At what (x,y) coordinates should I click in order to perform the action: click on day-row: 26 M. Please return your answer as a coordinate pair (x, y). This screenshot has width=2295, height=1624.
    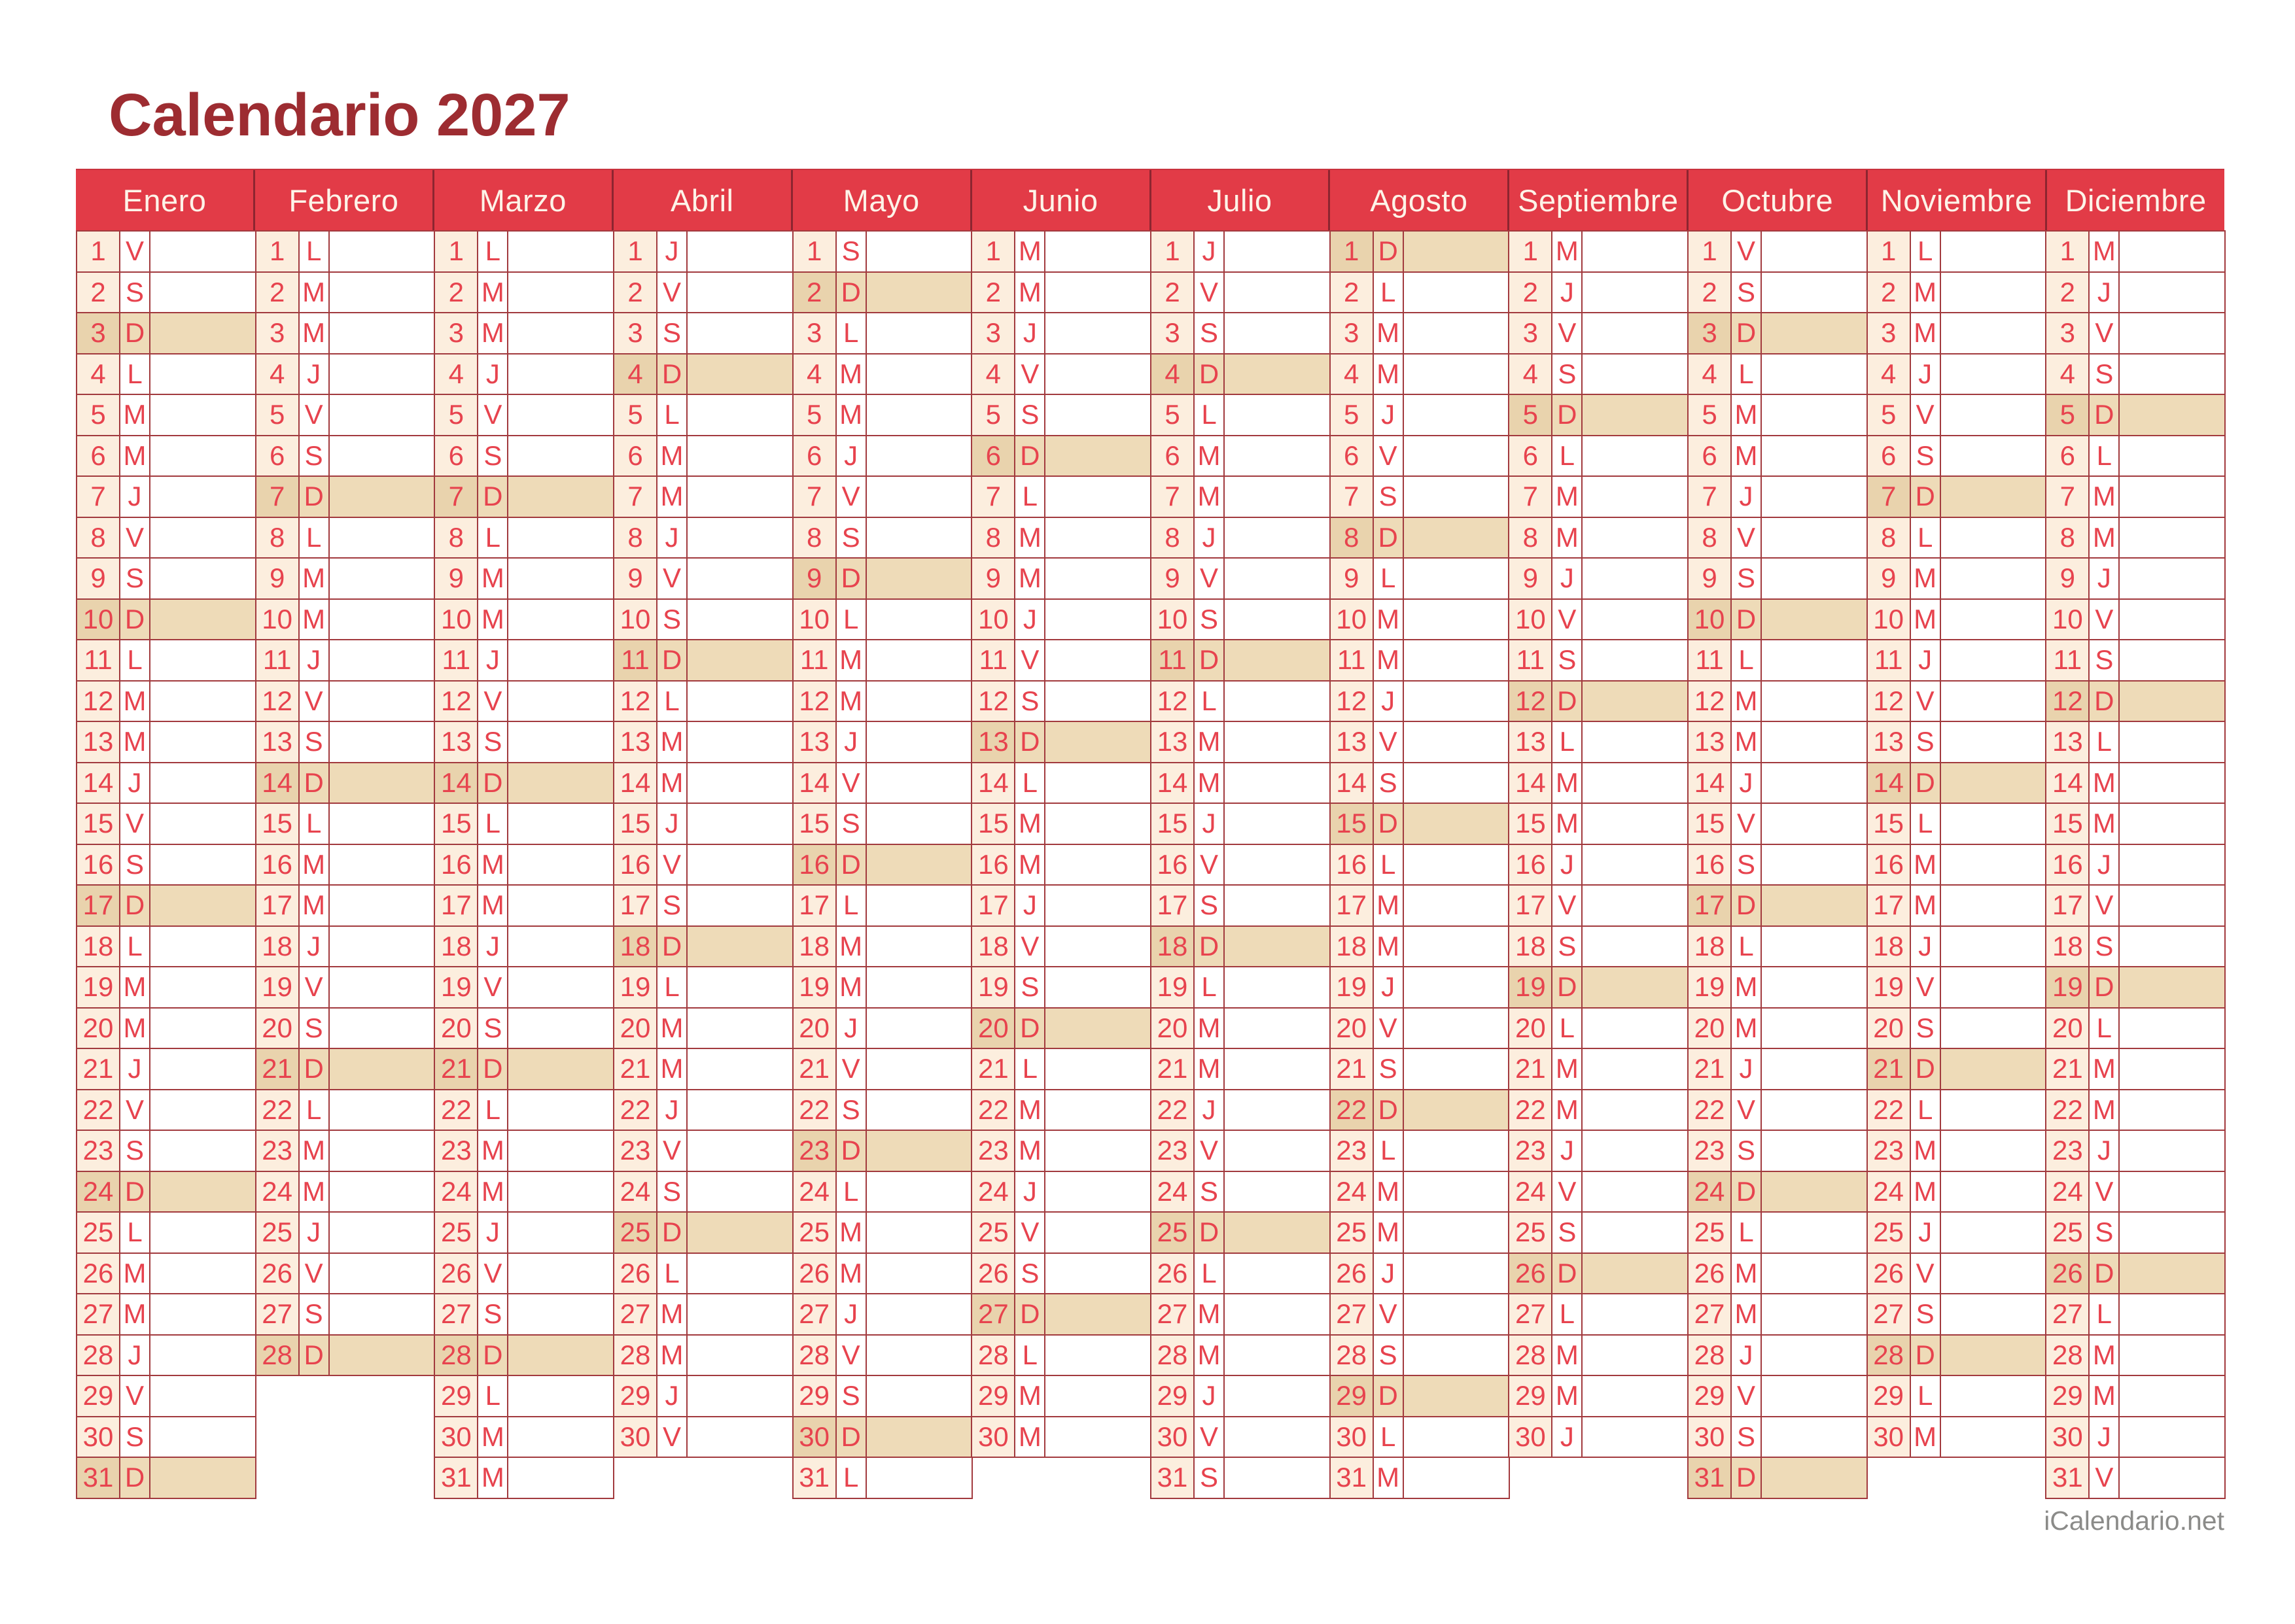
    Looking at the image, I should click on (882, 1273).